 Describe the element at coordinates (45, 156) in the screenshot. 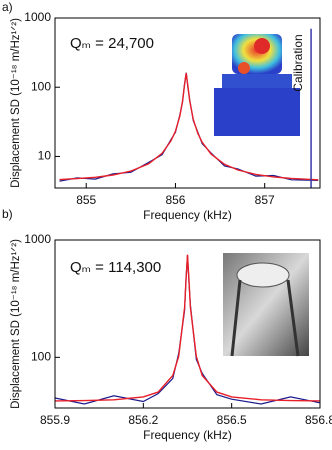

I see `y-tick-label: 10` at that location.